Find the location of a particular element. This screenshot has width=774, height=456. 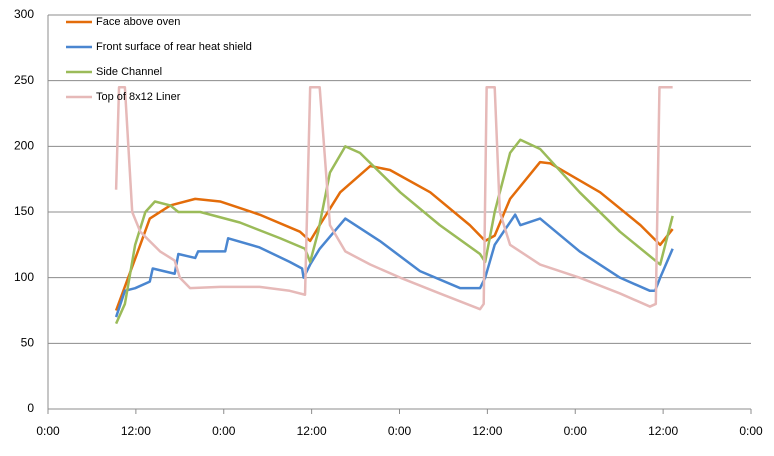

legend-label: Front surface of rear heat shield is located at coordinates (174, 47).